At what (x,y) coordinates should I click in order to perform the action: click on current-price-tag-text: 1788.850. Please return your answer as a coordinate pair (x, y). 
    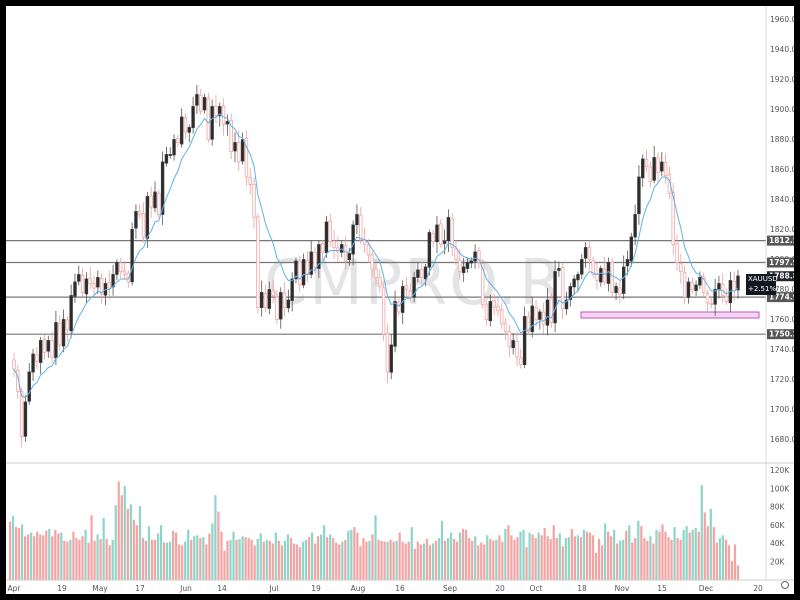
    Looking at the image, I should click on (781, 276).